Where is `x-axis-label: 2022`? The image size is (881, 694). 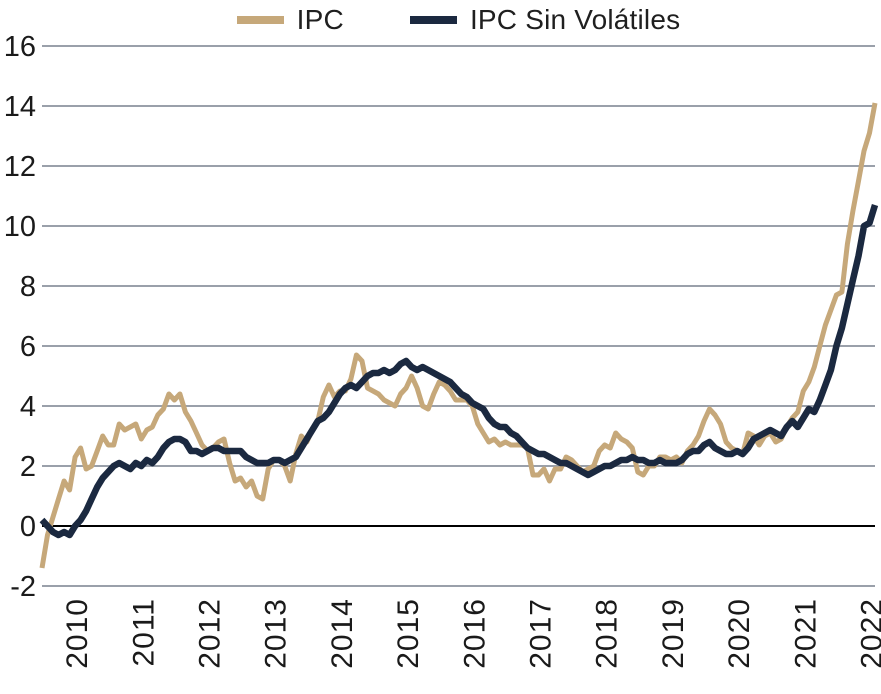
x-axis-label: 2022 is located at coordinates (868, 633).